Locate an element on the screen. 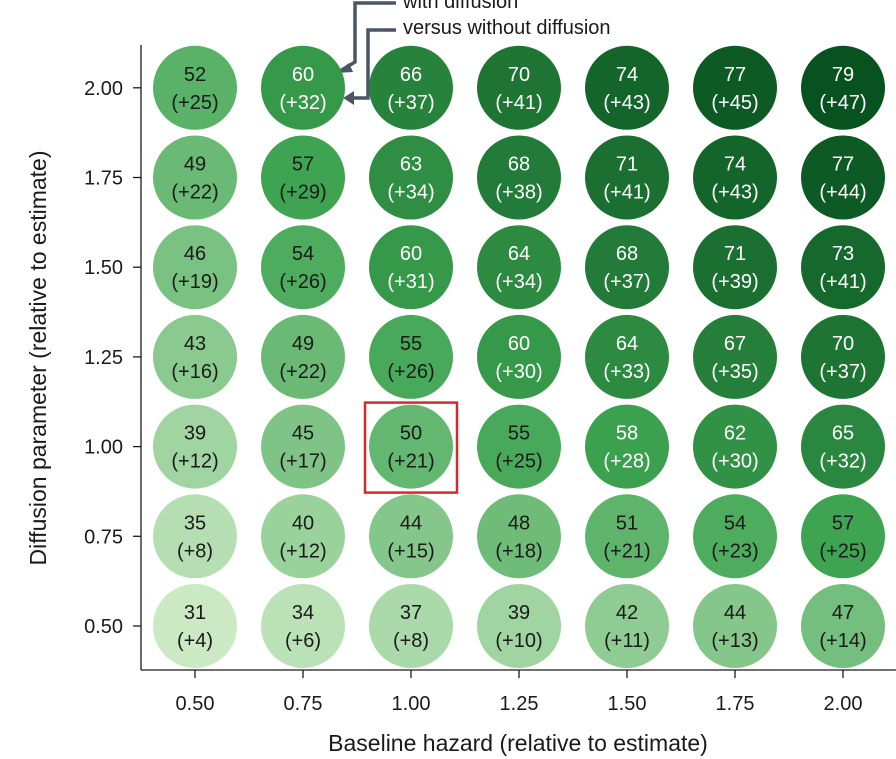 Image resolution: width=896 pixels, height=759 pixels. cell-diff: (+28) is located at coordinates (626, 462).